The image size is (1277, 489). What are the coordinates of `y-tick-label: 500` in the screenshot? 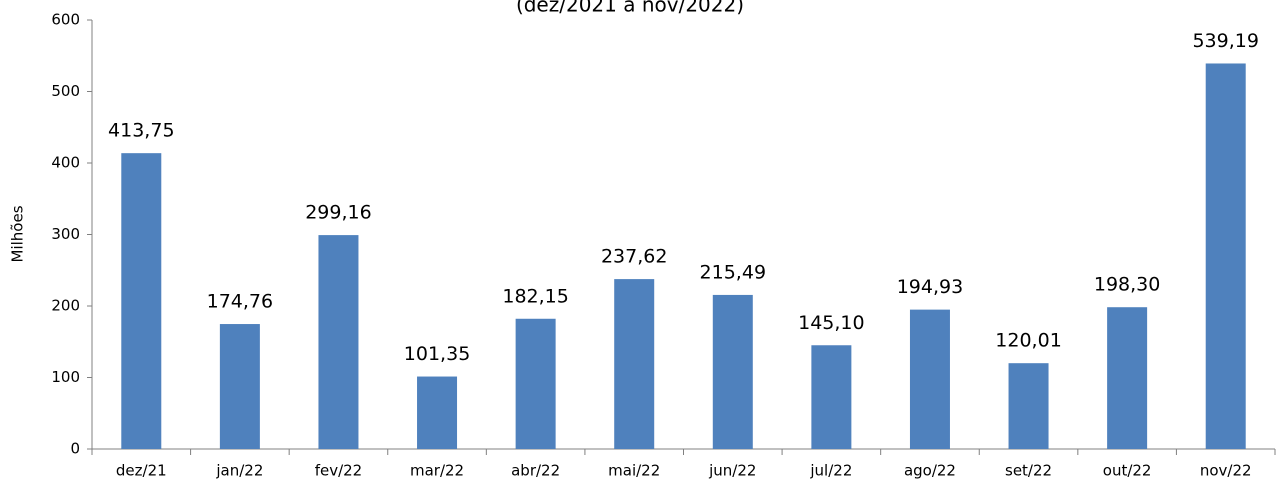 It's located at (65, 91).